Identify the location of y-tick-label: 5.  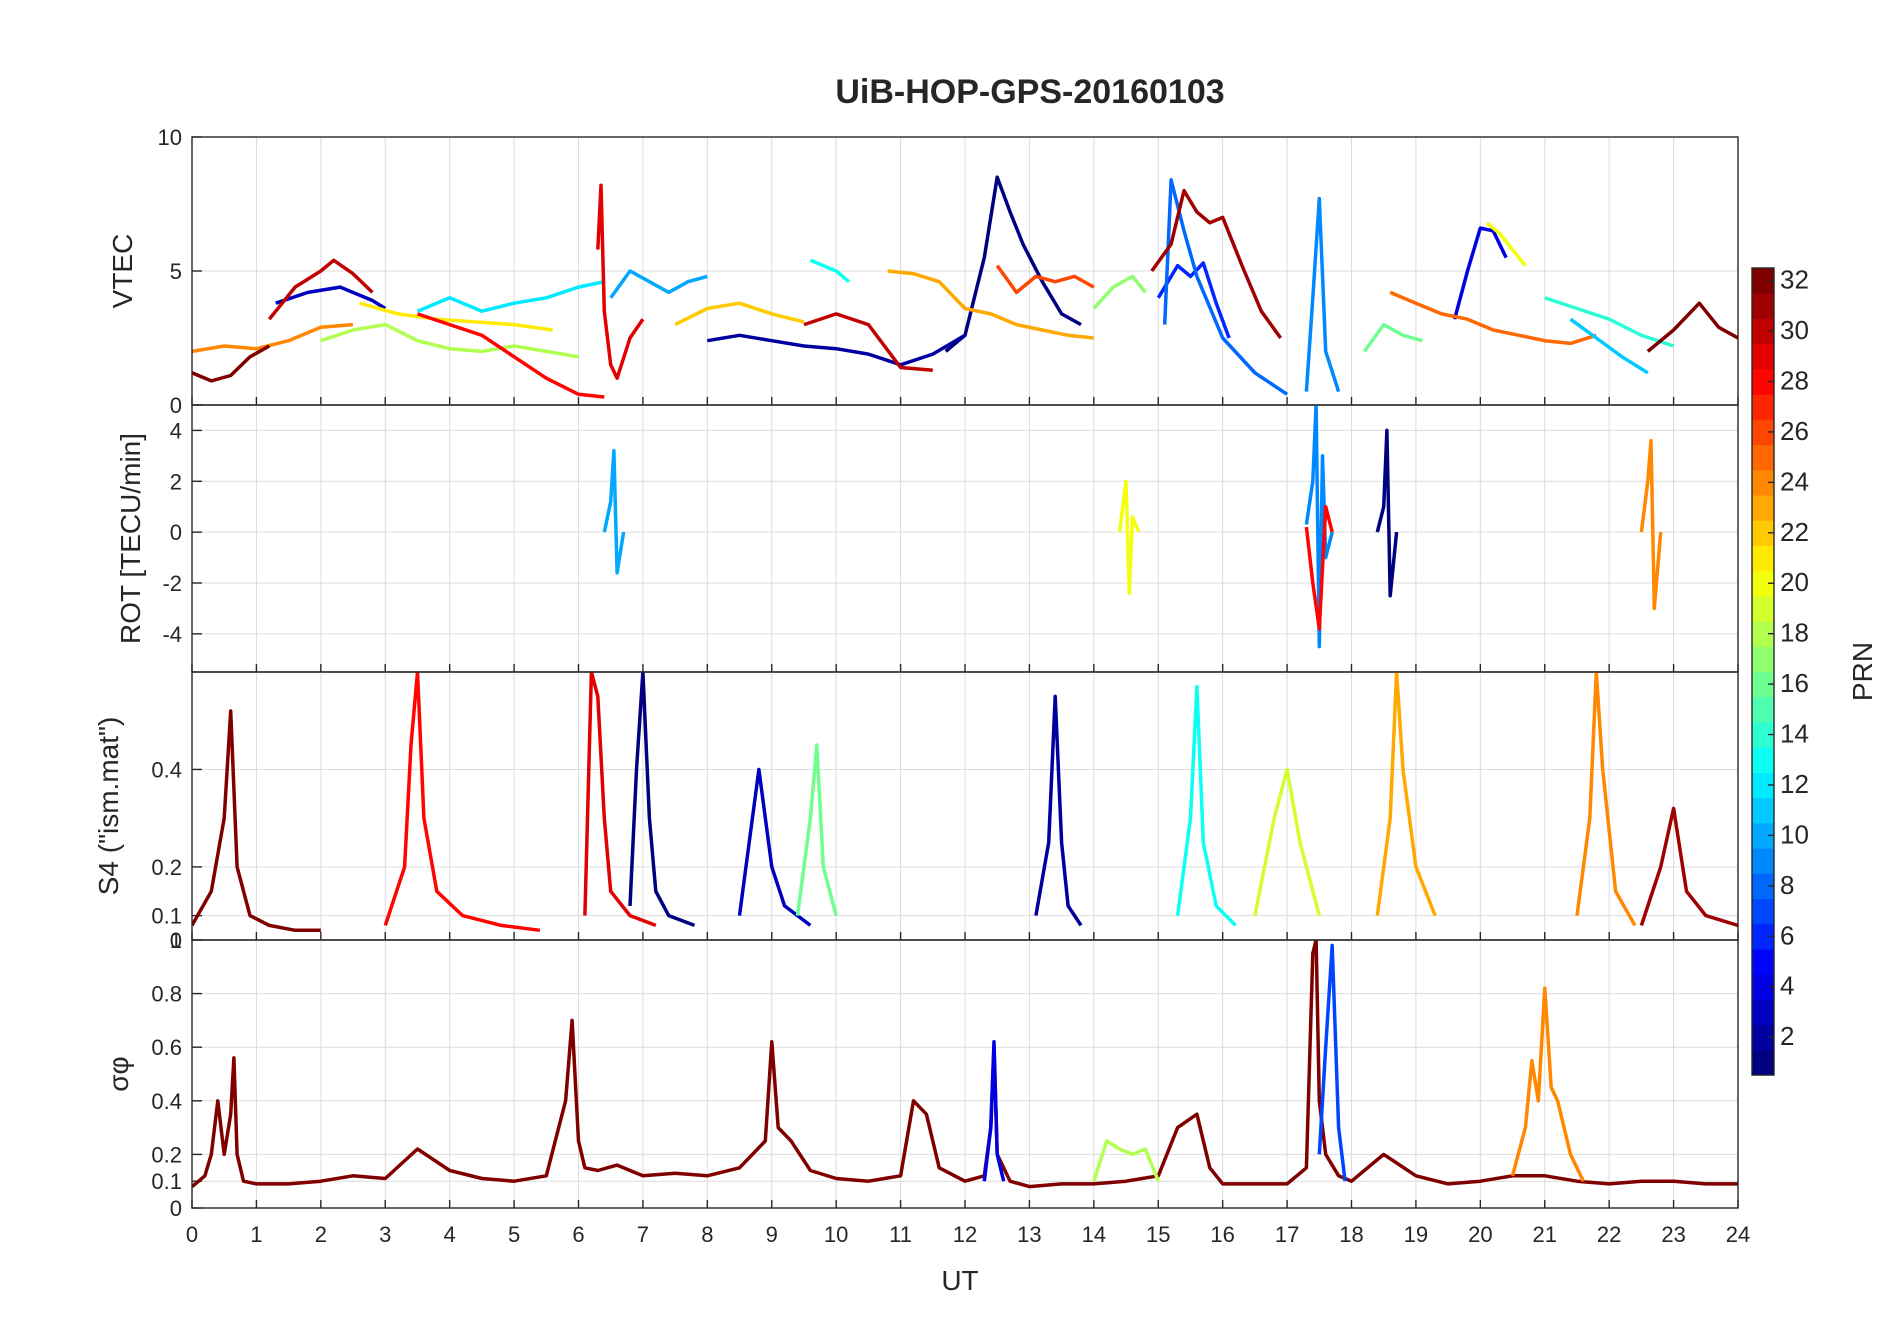
(176, 271).